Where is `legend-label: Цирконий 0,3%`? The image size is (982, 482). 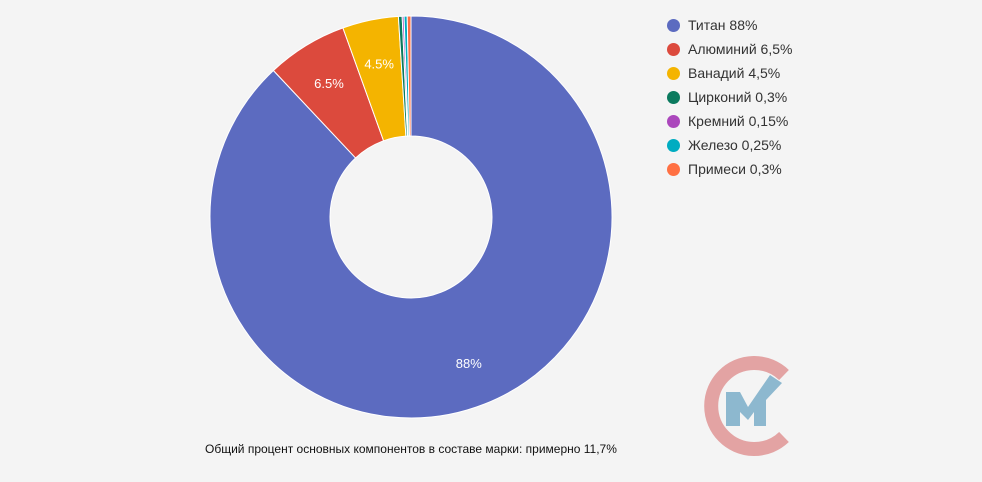 legend-label: Цирконий 0,3% is located at coordinates (738, 97).